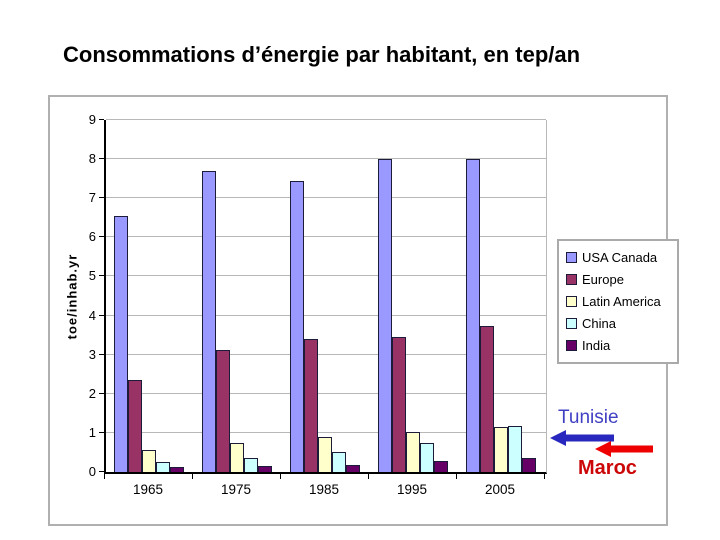 This screenshot has width=720, height=540. What do you see at coordinates (515, 449) in the screenshot?
I see `bar-china-2005` at bounding box center [515, 449].